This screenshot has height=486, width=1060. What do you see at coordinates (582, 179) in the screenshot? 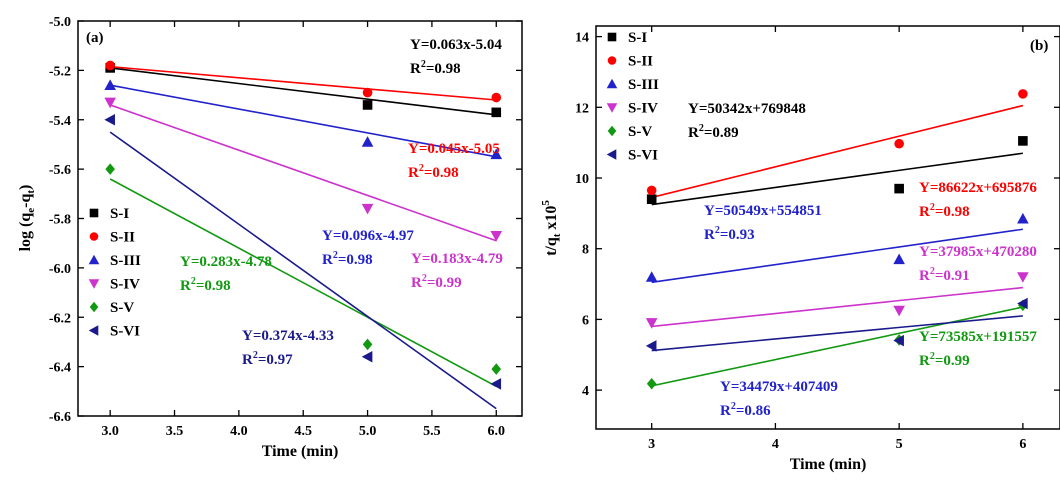
I see `y-tick-label: 10` at bounding box center [582, 179].